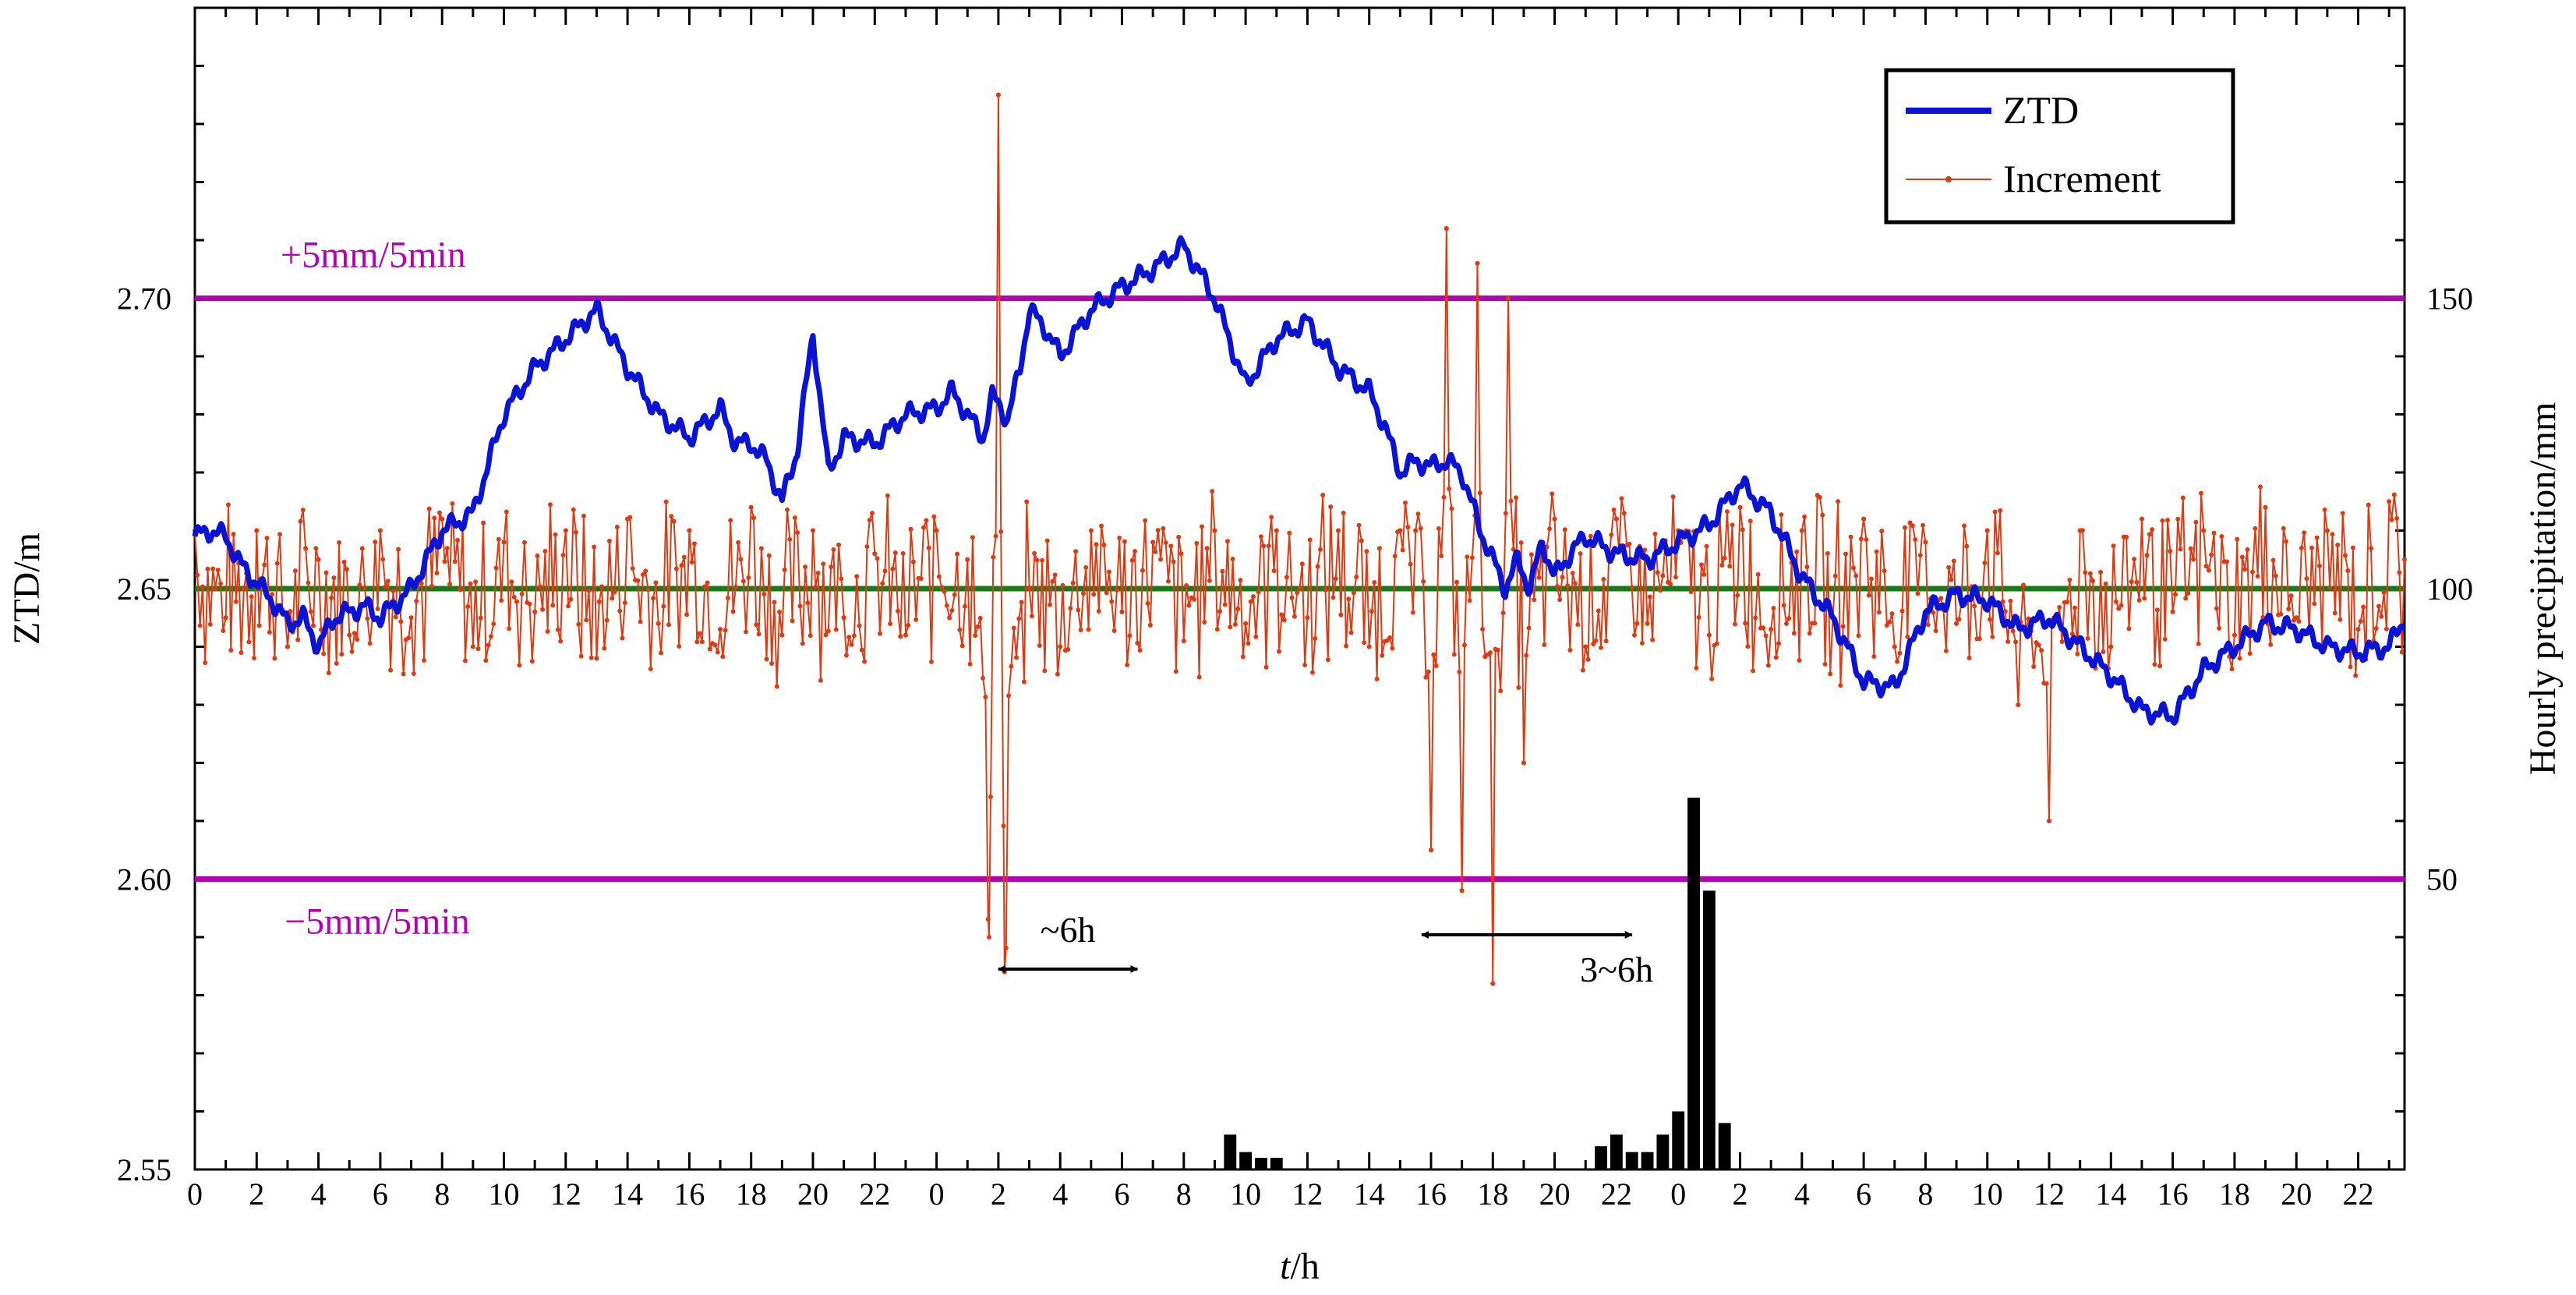 Image resolution: width=2576 pixels, height=1295 pixels. I want to click on x-tick-label: 4, so click(319, 1194).